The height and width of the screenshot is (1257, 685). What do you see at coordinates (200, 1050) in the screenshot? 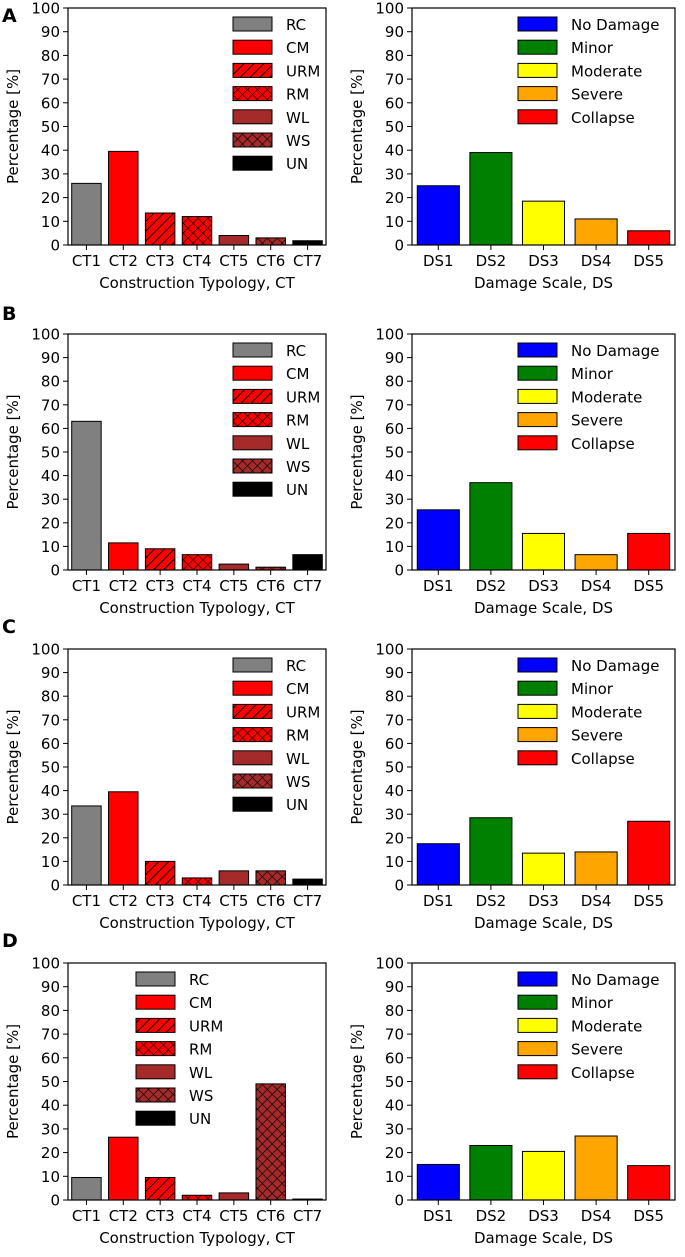
I see `legend-label: RM` at bounding box center [200, 1050].